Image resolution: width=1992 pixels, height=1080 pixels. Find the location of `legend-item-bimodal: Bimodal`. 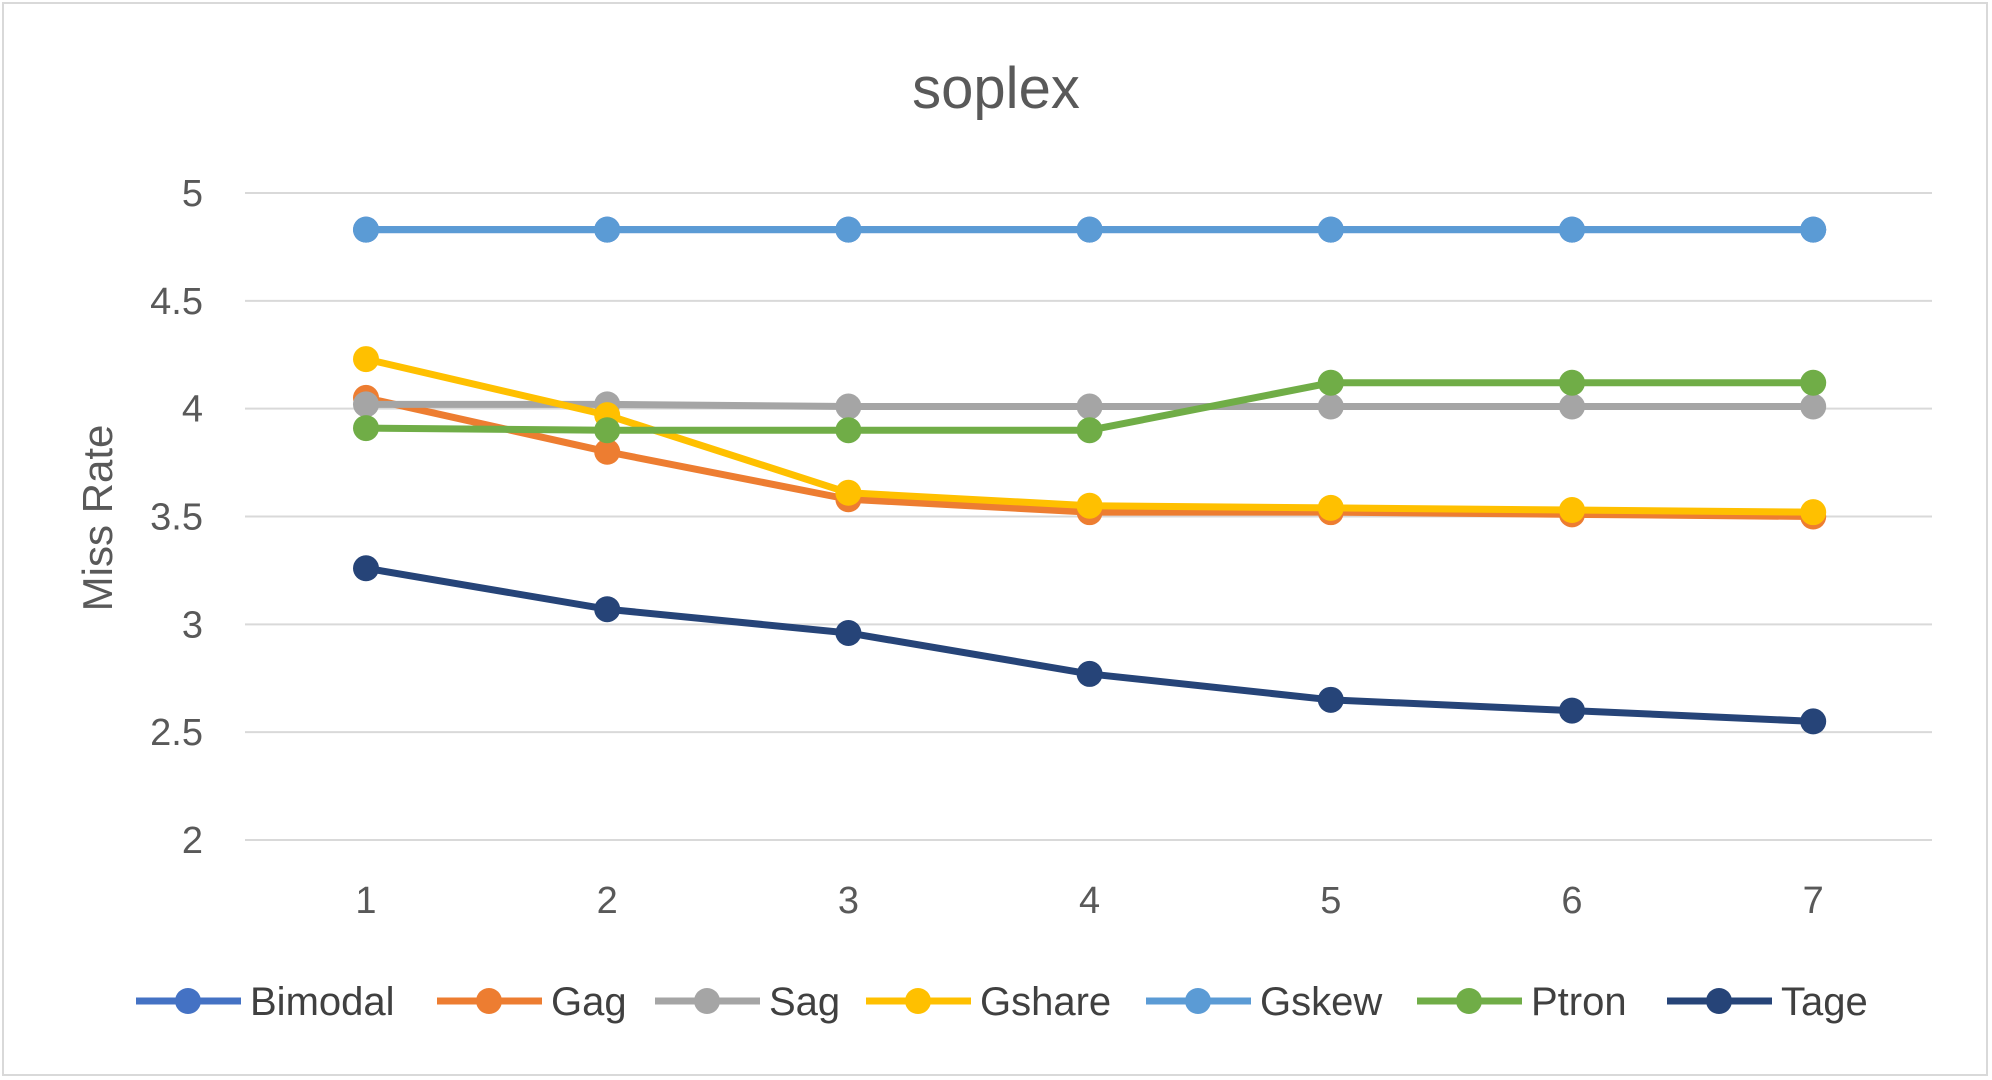

legend-item-bimodal: Bimodal is located at coordinates (265, 1002).